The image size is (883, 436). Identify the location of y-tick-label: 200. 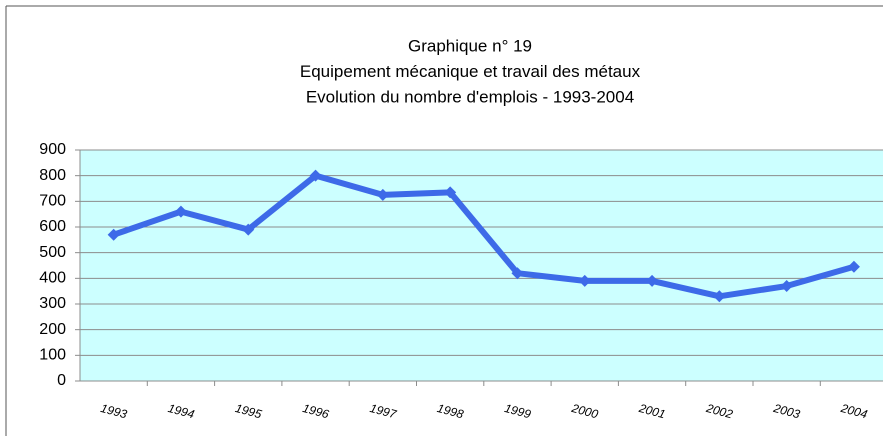
(52, 329).